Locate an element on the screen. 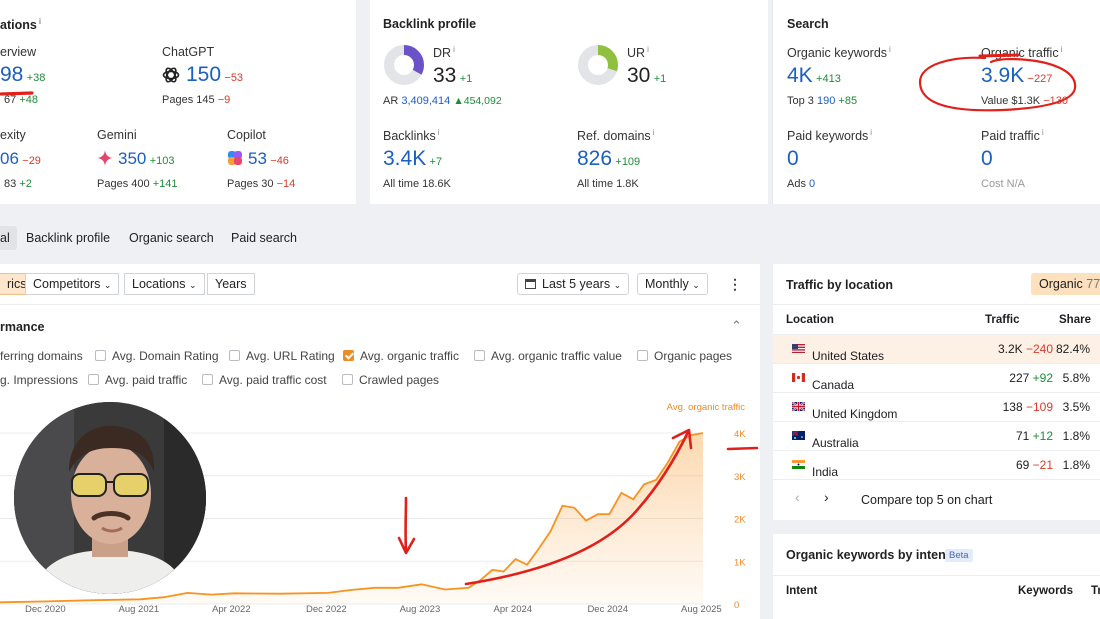 This screenshot has height=619, width=1100. organic-traffic-metric: 3.9K −227 is located at coordinates (1017, 75).